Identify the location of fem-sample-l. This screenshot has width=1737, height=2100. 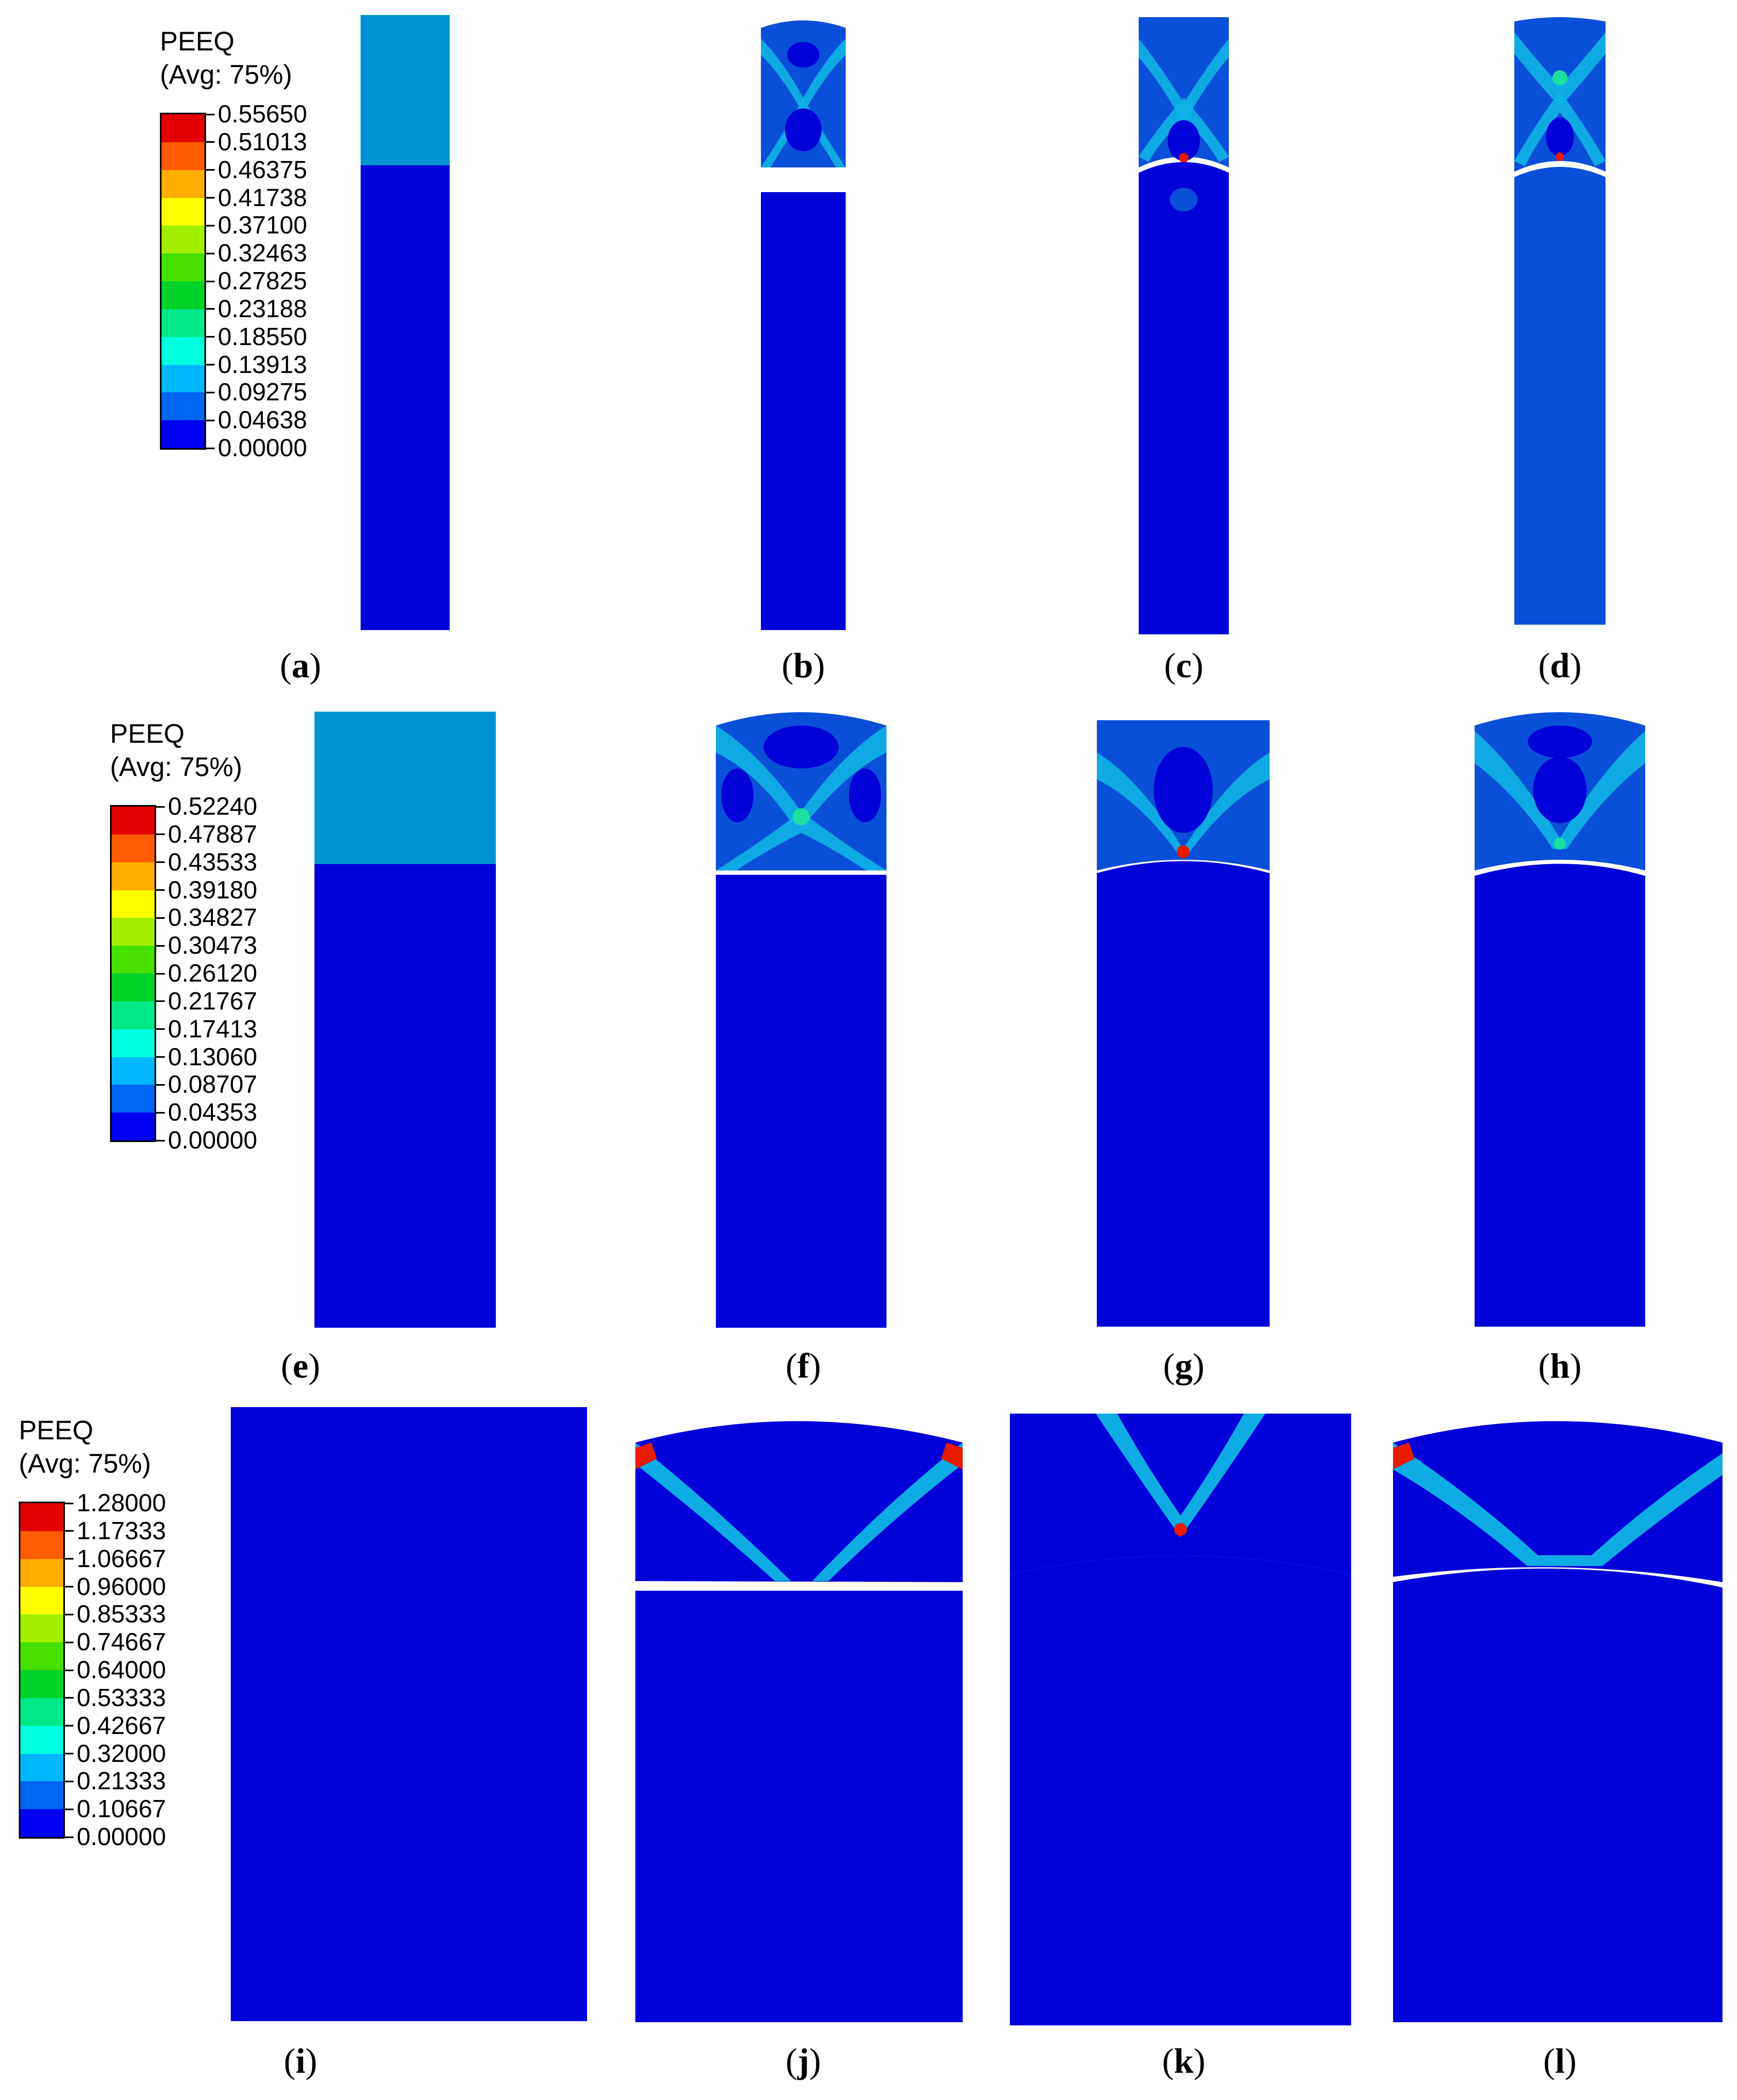
(1558, 1721).